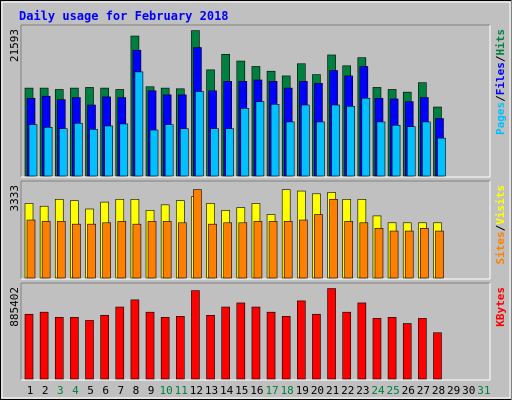 This screenshot has height=400, width=512. Describe the element at coordinates (75, 390) in the screenshot. I see `x-tick-label: 4` at that location.